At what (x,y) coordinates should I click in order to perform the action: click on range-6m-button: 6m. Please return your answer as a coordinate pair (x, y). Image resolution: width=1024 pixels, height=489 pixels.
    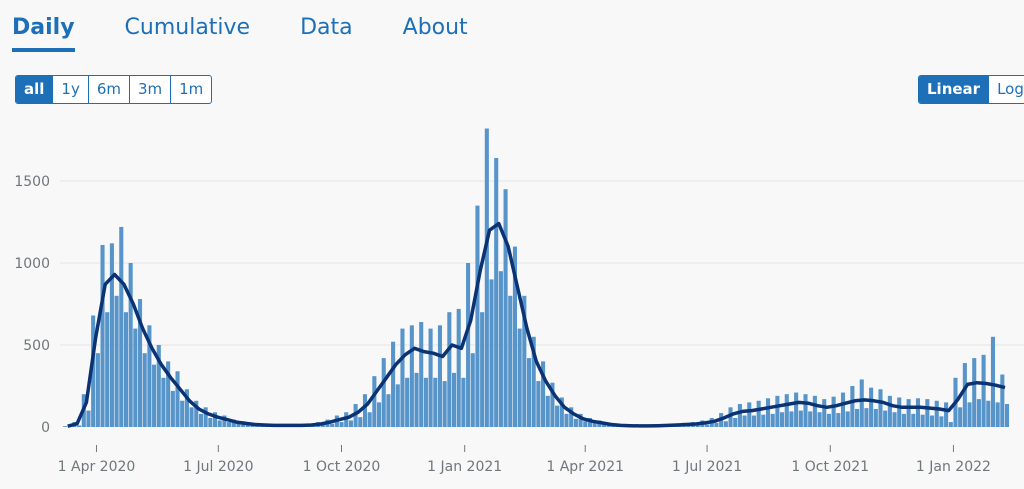
    Looking at the image, I should click on (108, 89).